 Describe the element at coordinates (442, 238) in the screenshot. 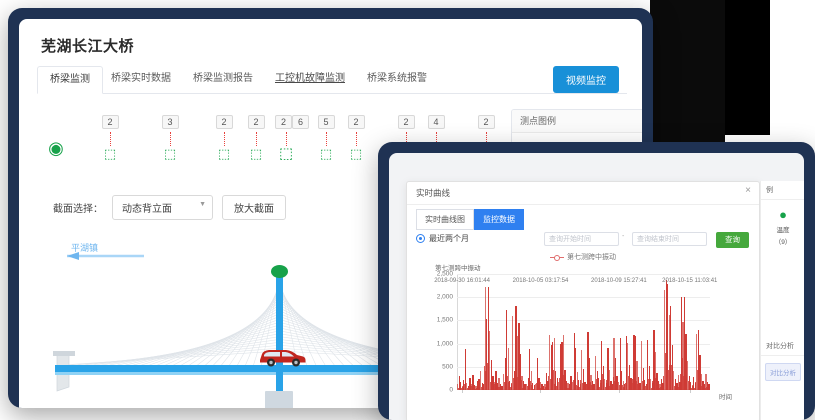

I see `recent-two-months-radio: 最近两个月` at that location.